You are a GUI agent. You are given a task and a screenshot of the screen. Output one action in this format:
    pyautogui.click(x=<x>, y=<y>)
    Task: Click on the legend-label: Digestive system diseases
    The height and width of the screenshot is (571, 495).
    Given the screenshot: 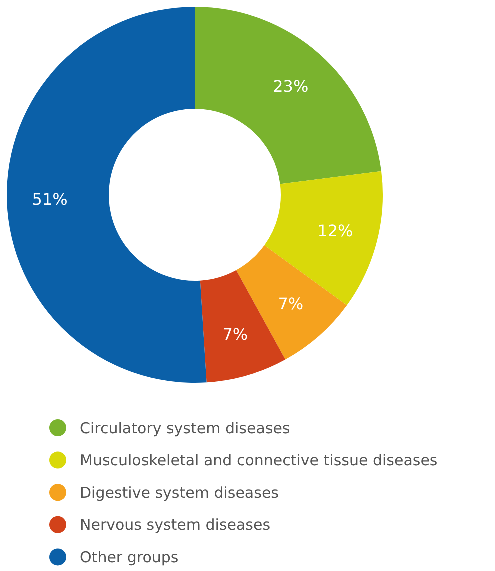 What is the action you would take?
    pyautogui.click(x=180, y=493)
    